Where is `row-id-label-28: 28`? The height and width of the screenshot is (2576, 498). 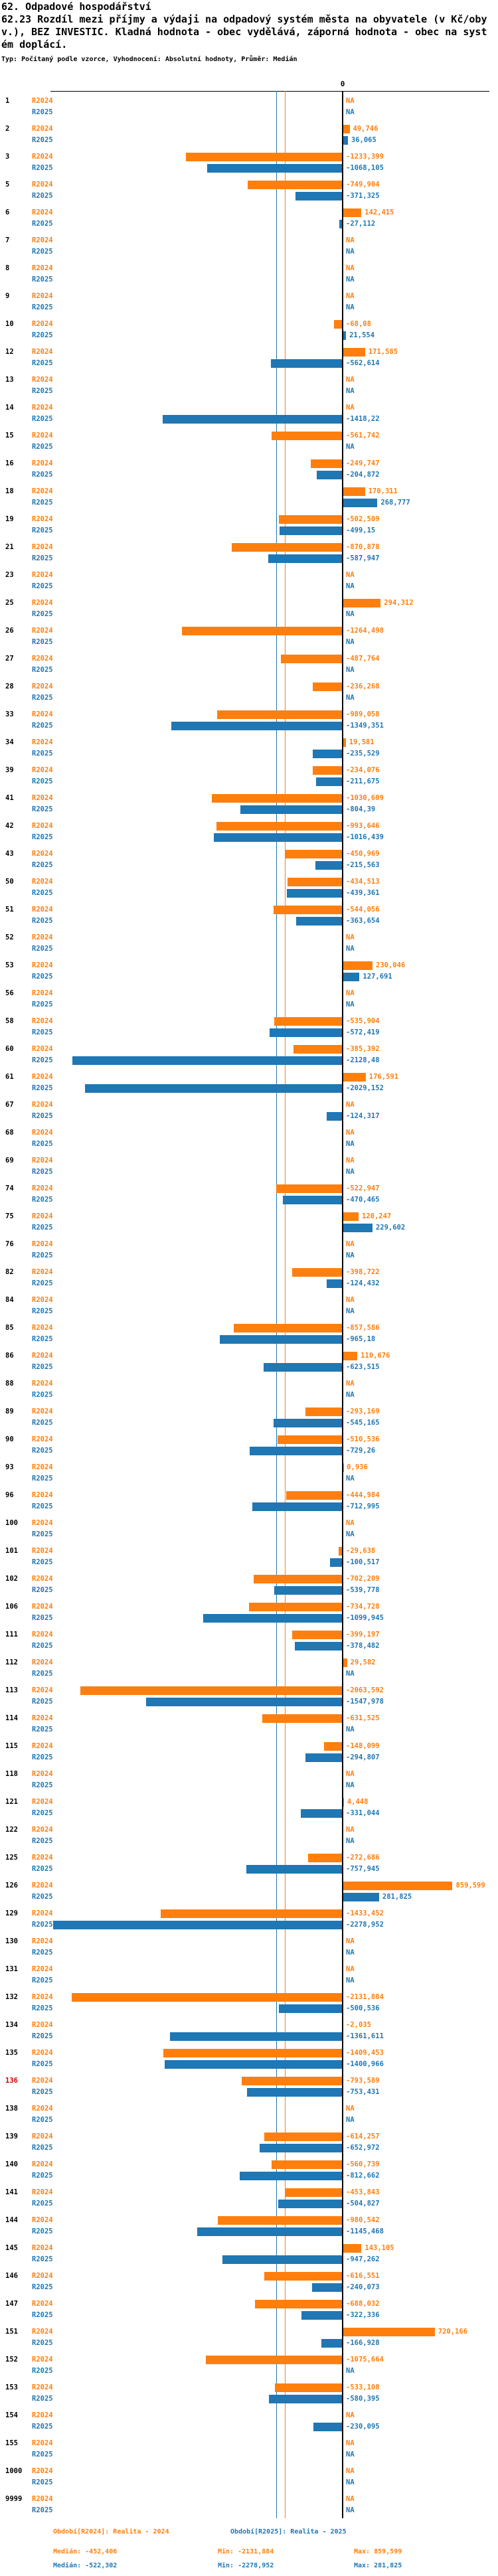 row-id-label-28: 28 is located at coordinates (10, 686).